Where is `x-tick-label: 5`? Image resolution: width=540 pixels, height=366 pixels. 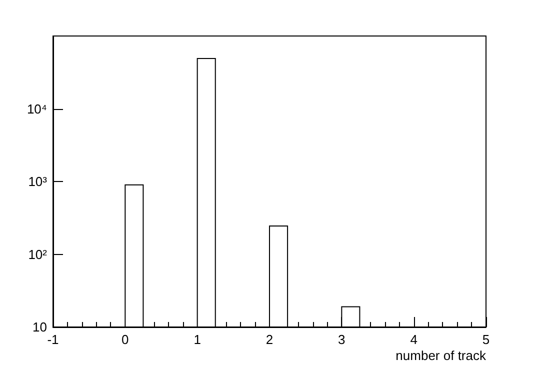
x-tick-label: 5 is located at coordinates (486, 339).